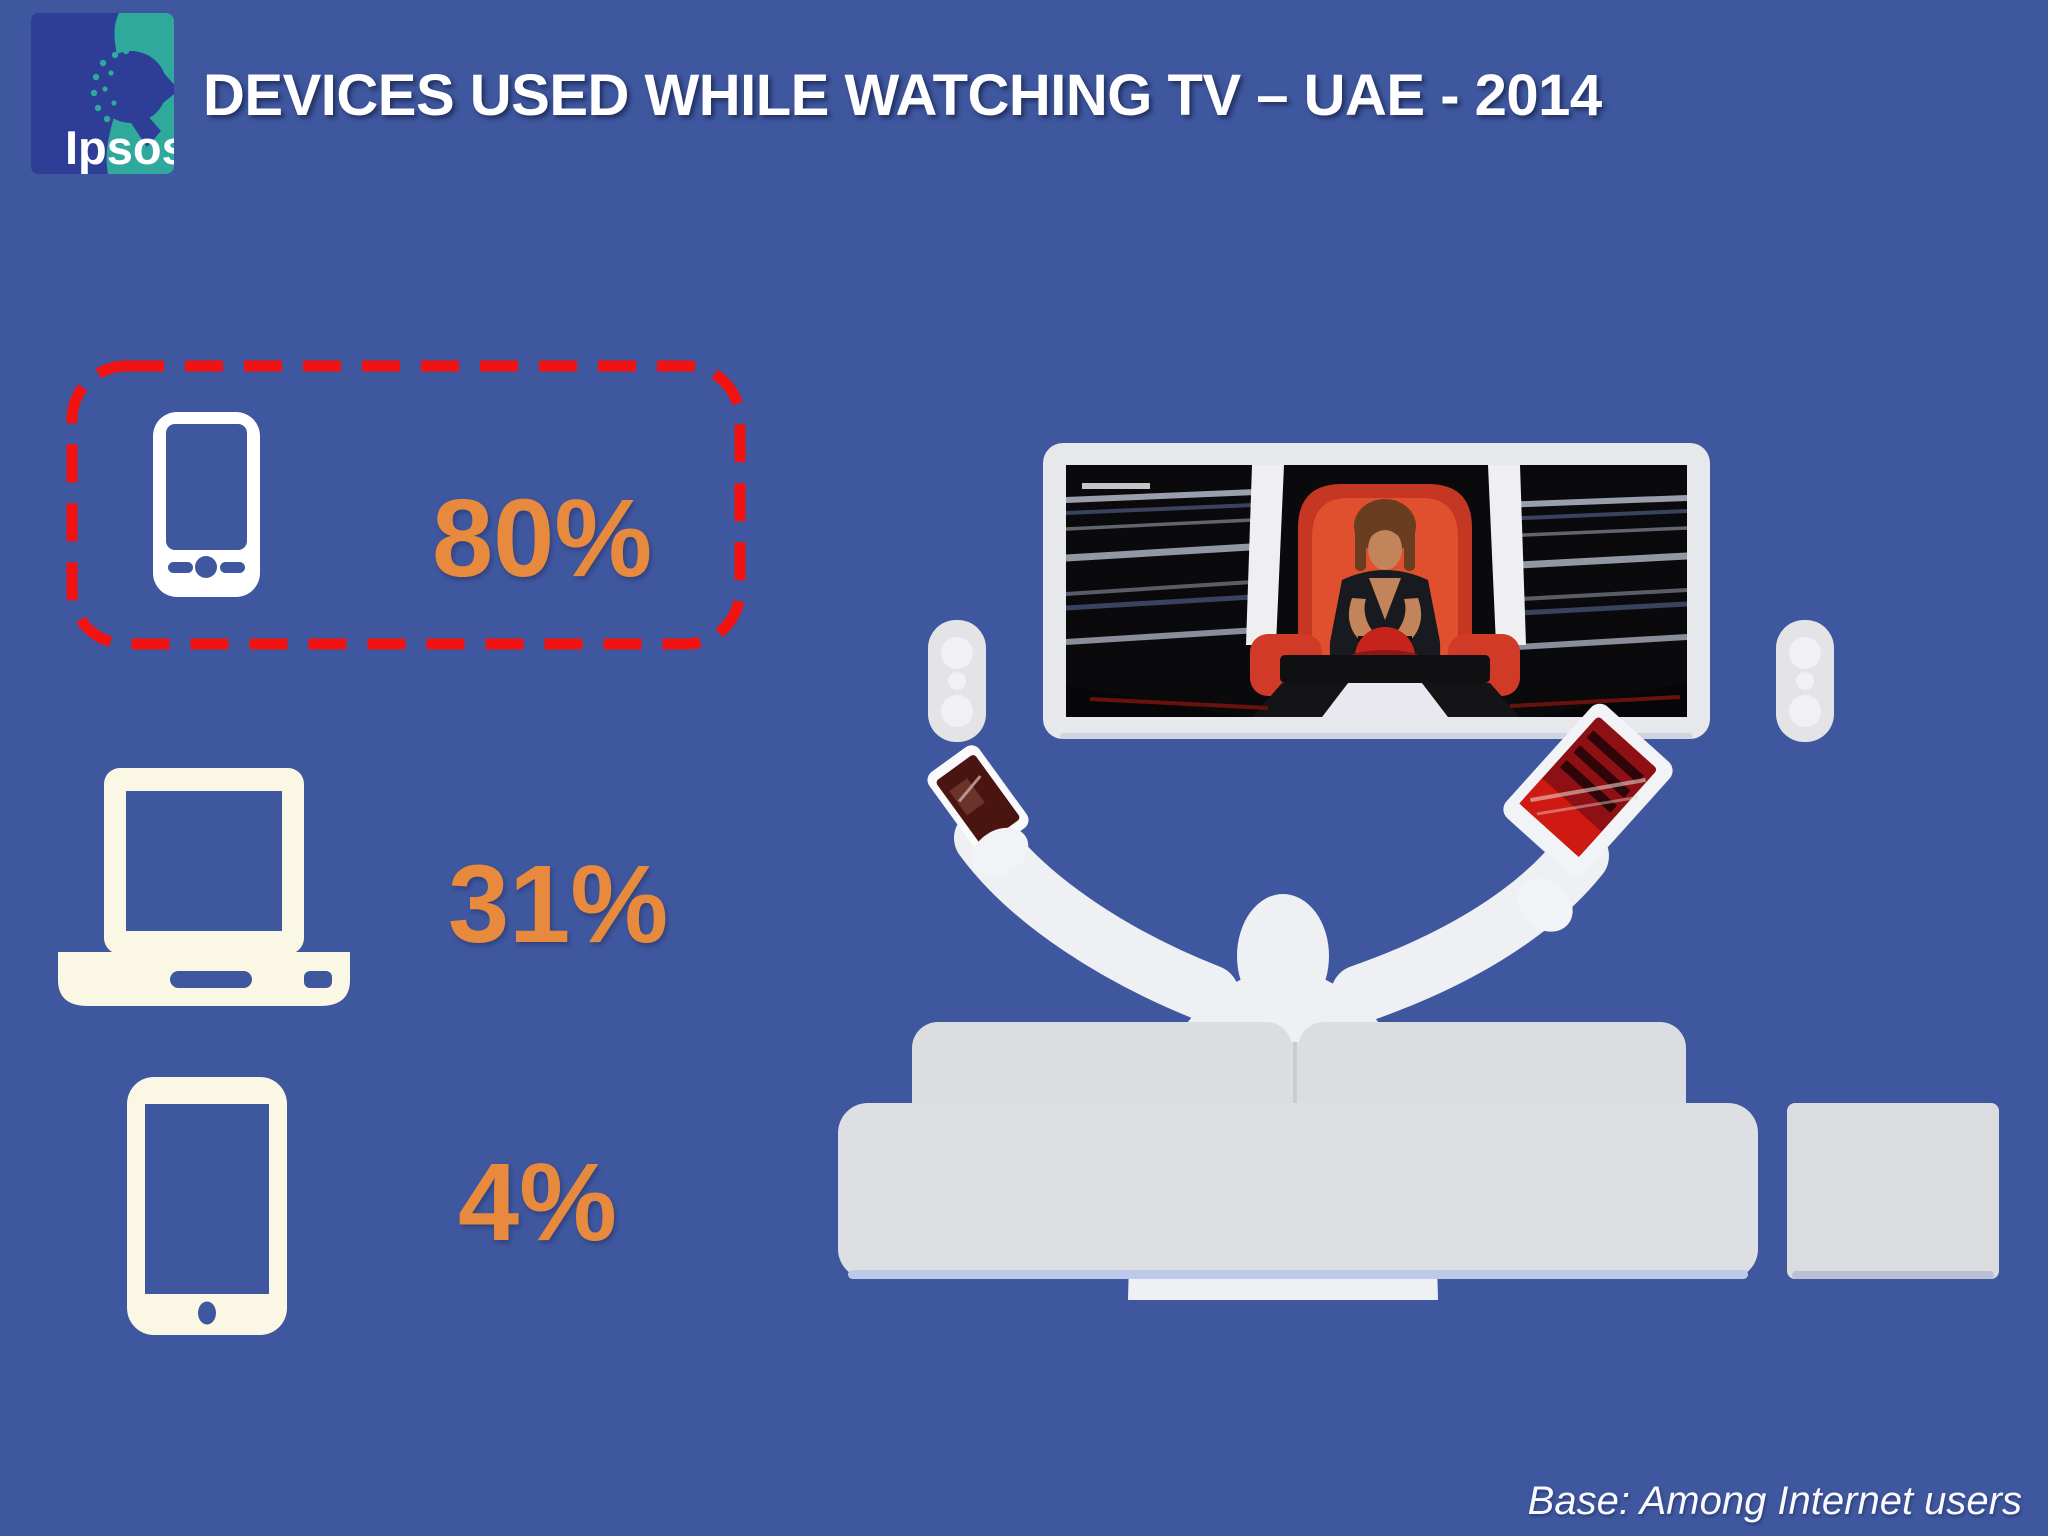 The height and width of the screenshot is (1536, 2048). Describe the element at coordinates (1265, 555) in the screenshot. I see `stage-panel-left` at that location.